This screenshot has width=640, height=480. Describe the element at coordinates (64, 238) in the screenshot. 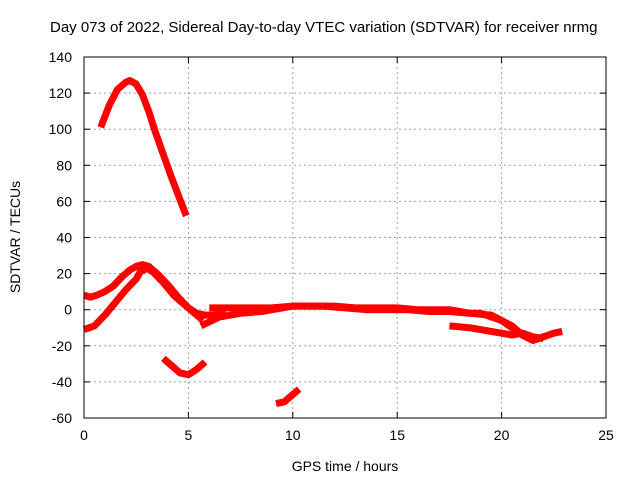

I see `y-tick-label: 40` at that location.